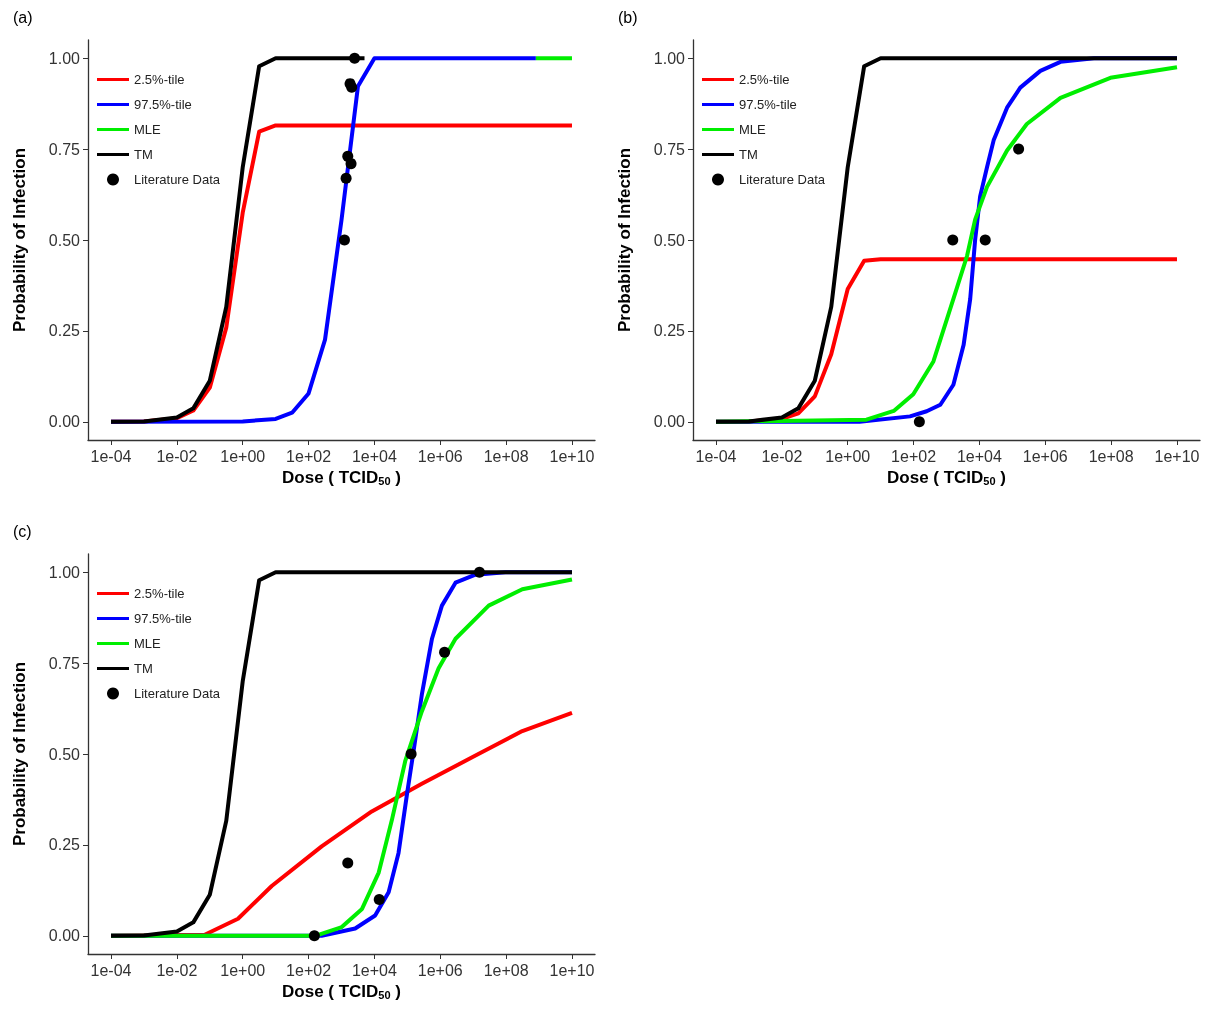 The width and height of the screenshot is (1211, 1016). Describe the element at coordinates (22, 531) in the screenshot. I see `chart-title: (c)` at that location.